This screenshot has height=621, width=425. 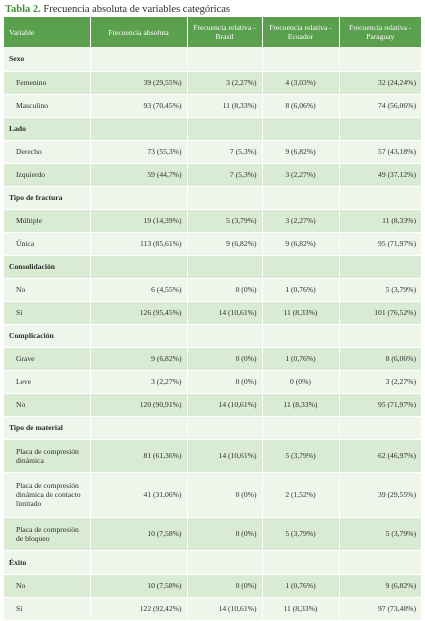 What do you see at coordinates (47, 221) in the screenshot?
I see `variable-label: Múltiple` at bounding box center [47, 221].